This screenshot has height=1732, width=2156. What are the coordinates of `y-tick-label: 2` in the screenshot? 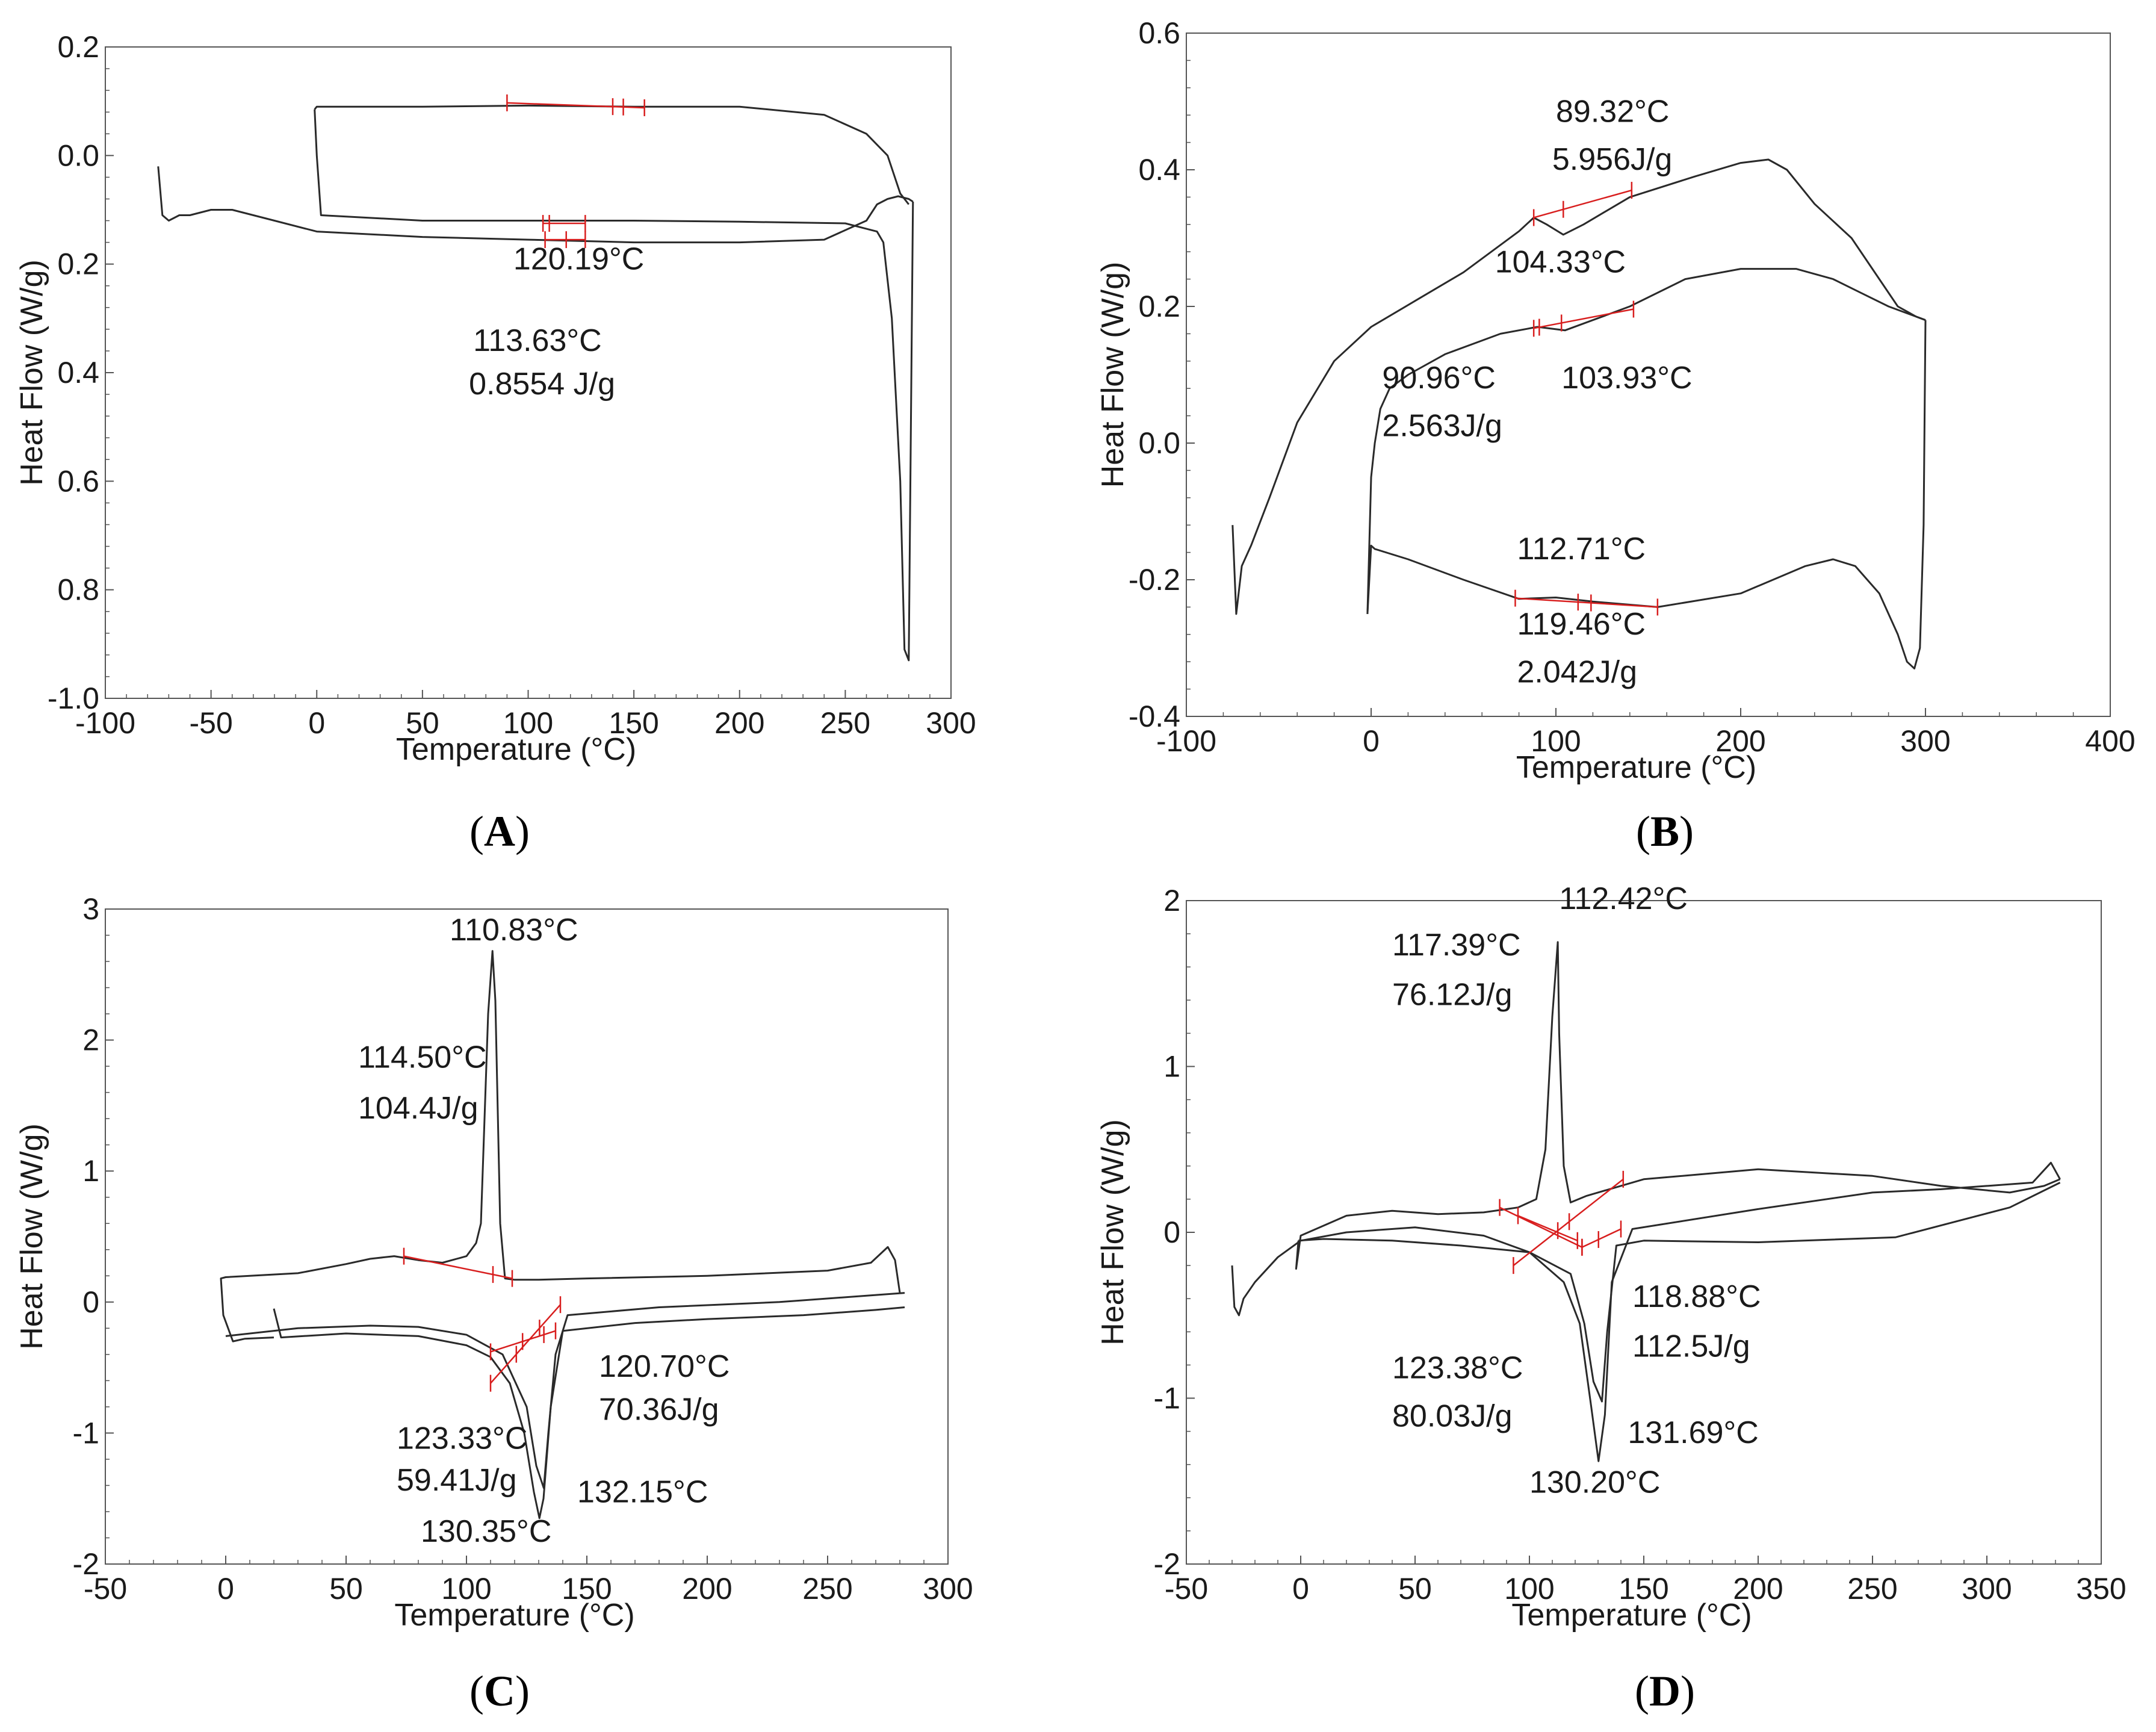 It's located at (91, 1040).